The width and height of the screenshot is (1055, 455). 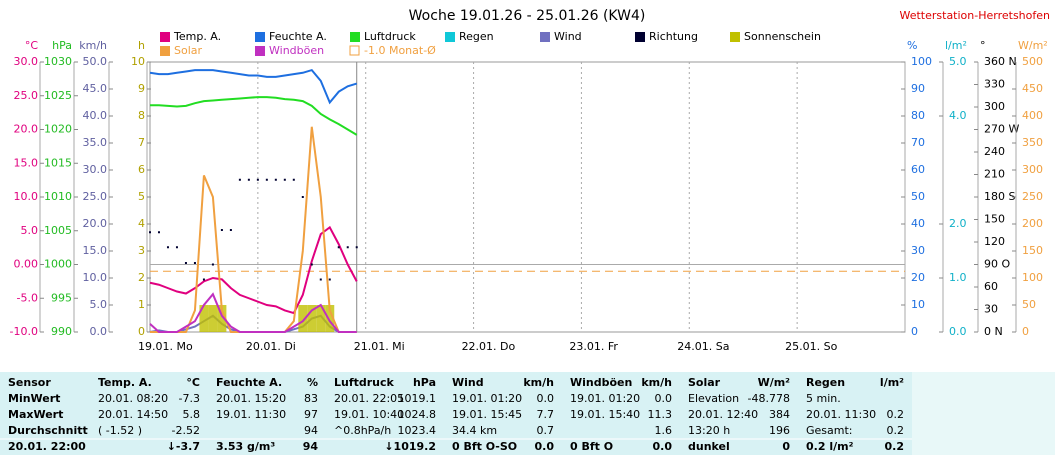 I want to click on table-filler, so click(x=983, y=413).